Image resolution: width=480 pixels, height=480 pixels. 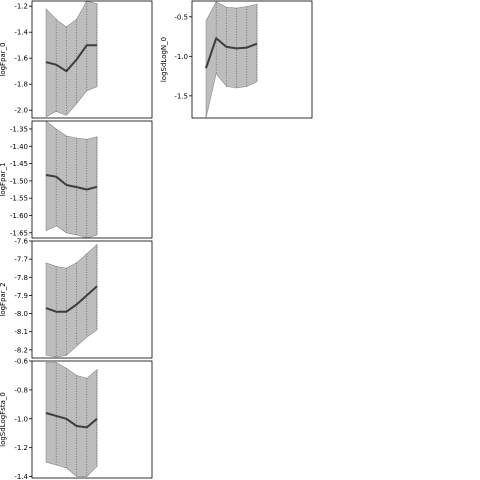 I want to click on y-tick-label: -7.6, so click(x=21, y=242).